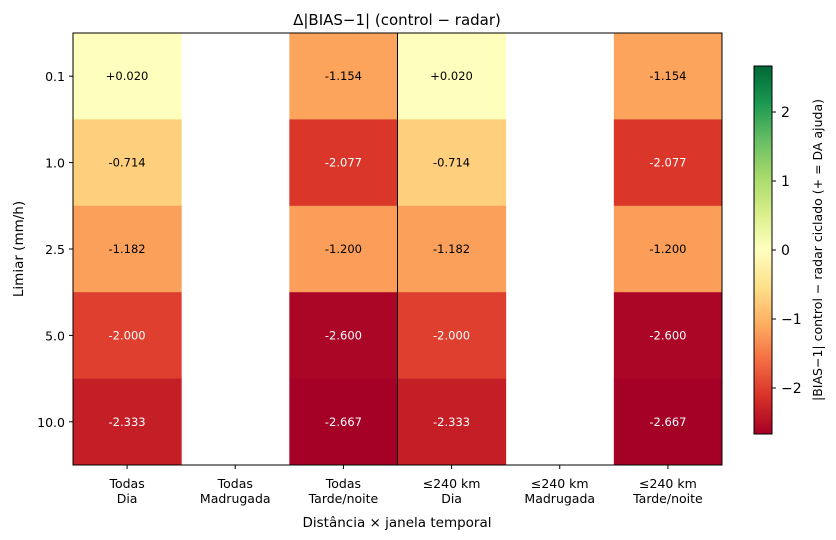 Image resolution: width=836 pixels, height=540 pixels. What do you see at coordinates (397, 523) in the screenshot?
I see `x-axis-label: Distância × janela temporal` at bounding box center [397, 523].